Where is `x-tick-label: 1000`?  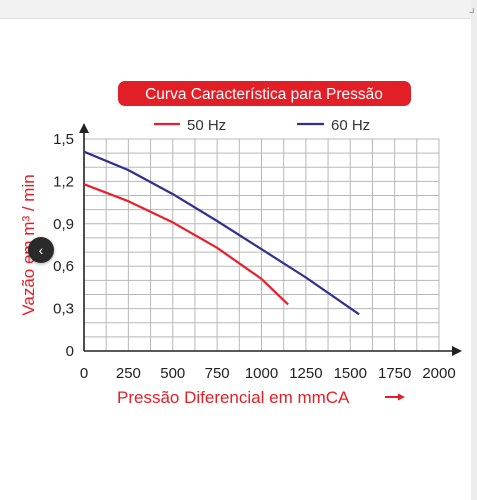
x-tick-label: 1000 is located at coordinates (261, 373).